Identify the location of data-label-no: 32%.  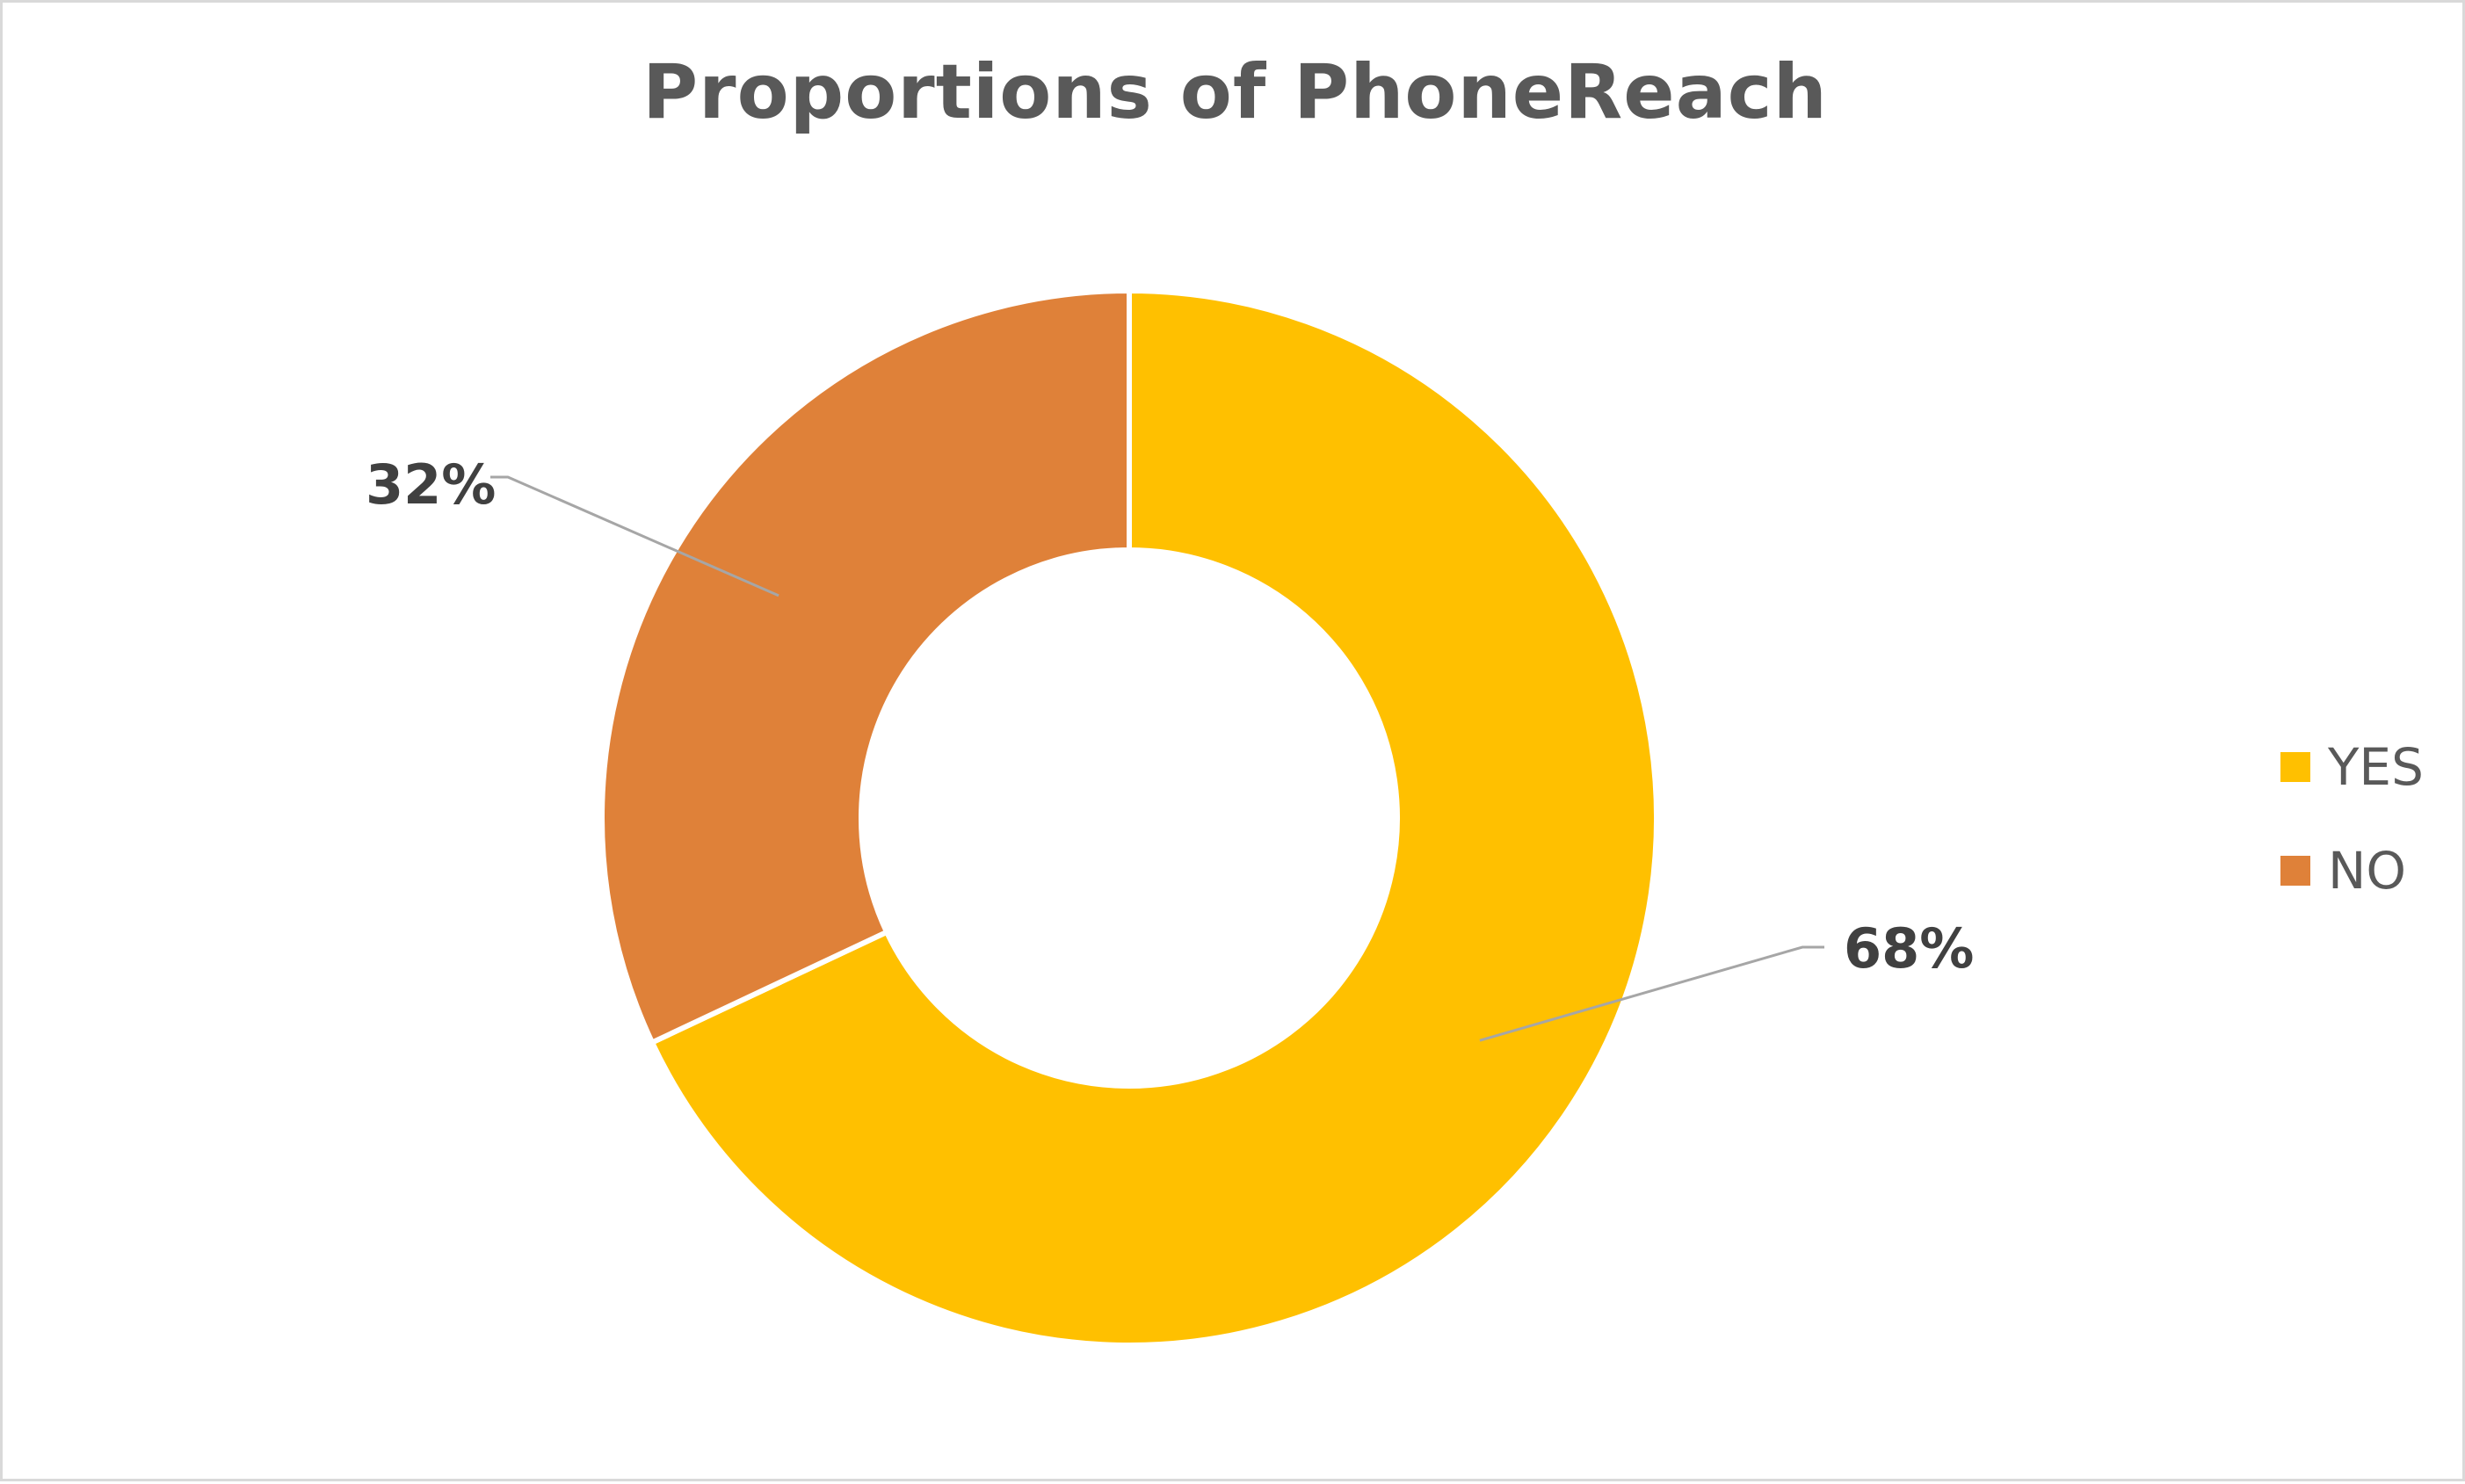
(431, 485).